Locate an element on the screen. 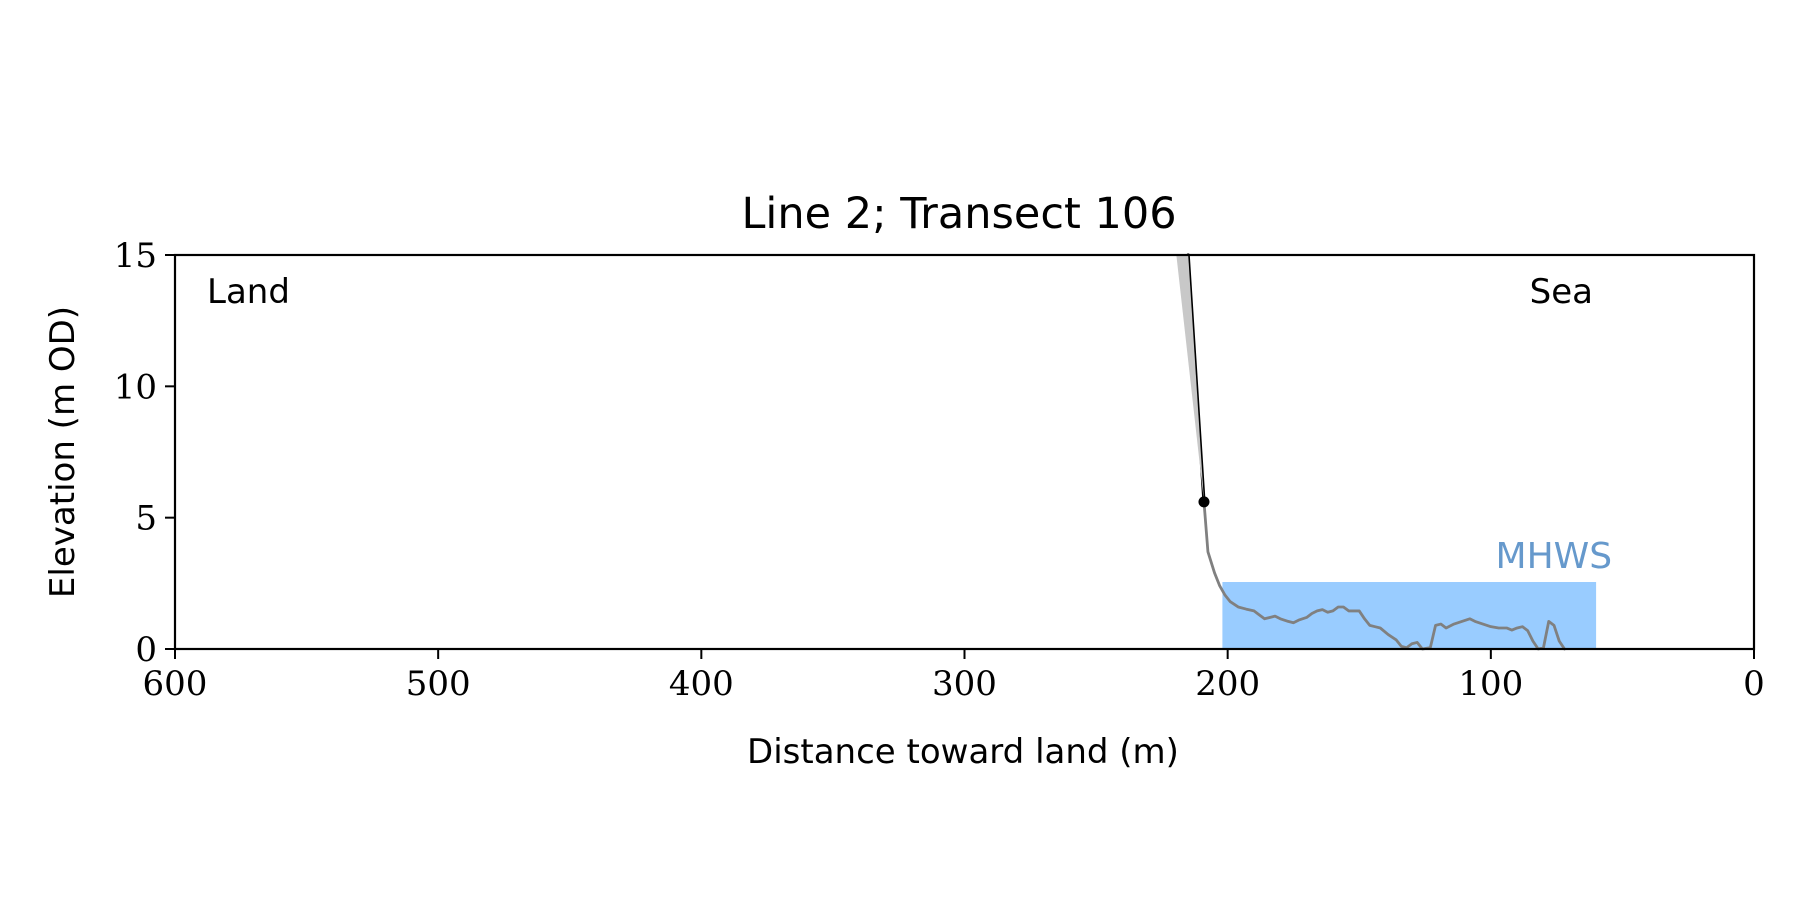 This screenshot has height=900, width=1800. y-axis-ticks: 0 5 10 15 is located at coordinates (144, 453).